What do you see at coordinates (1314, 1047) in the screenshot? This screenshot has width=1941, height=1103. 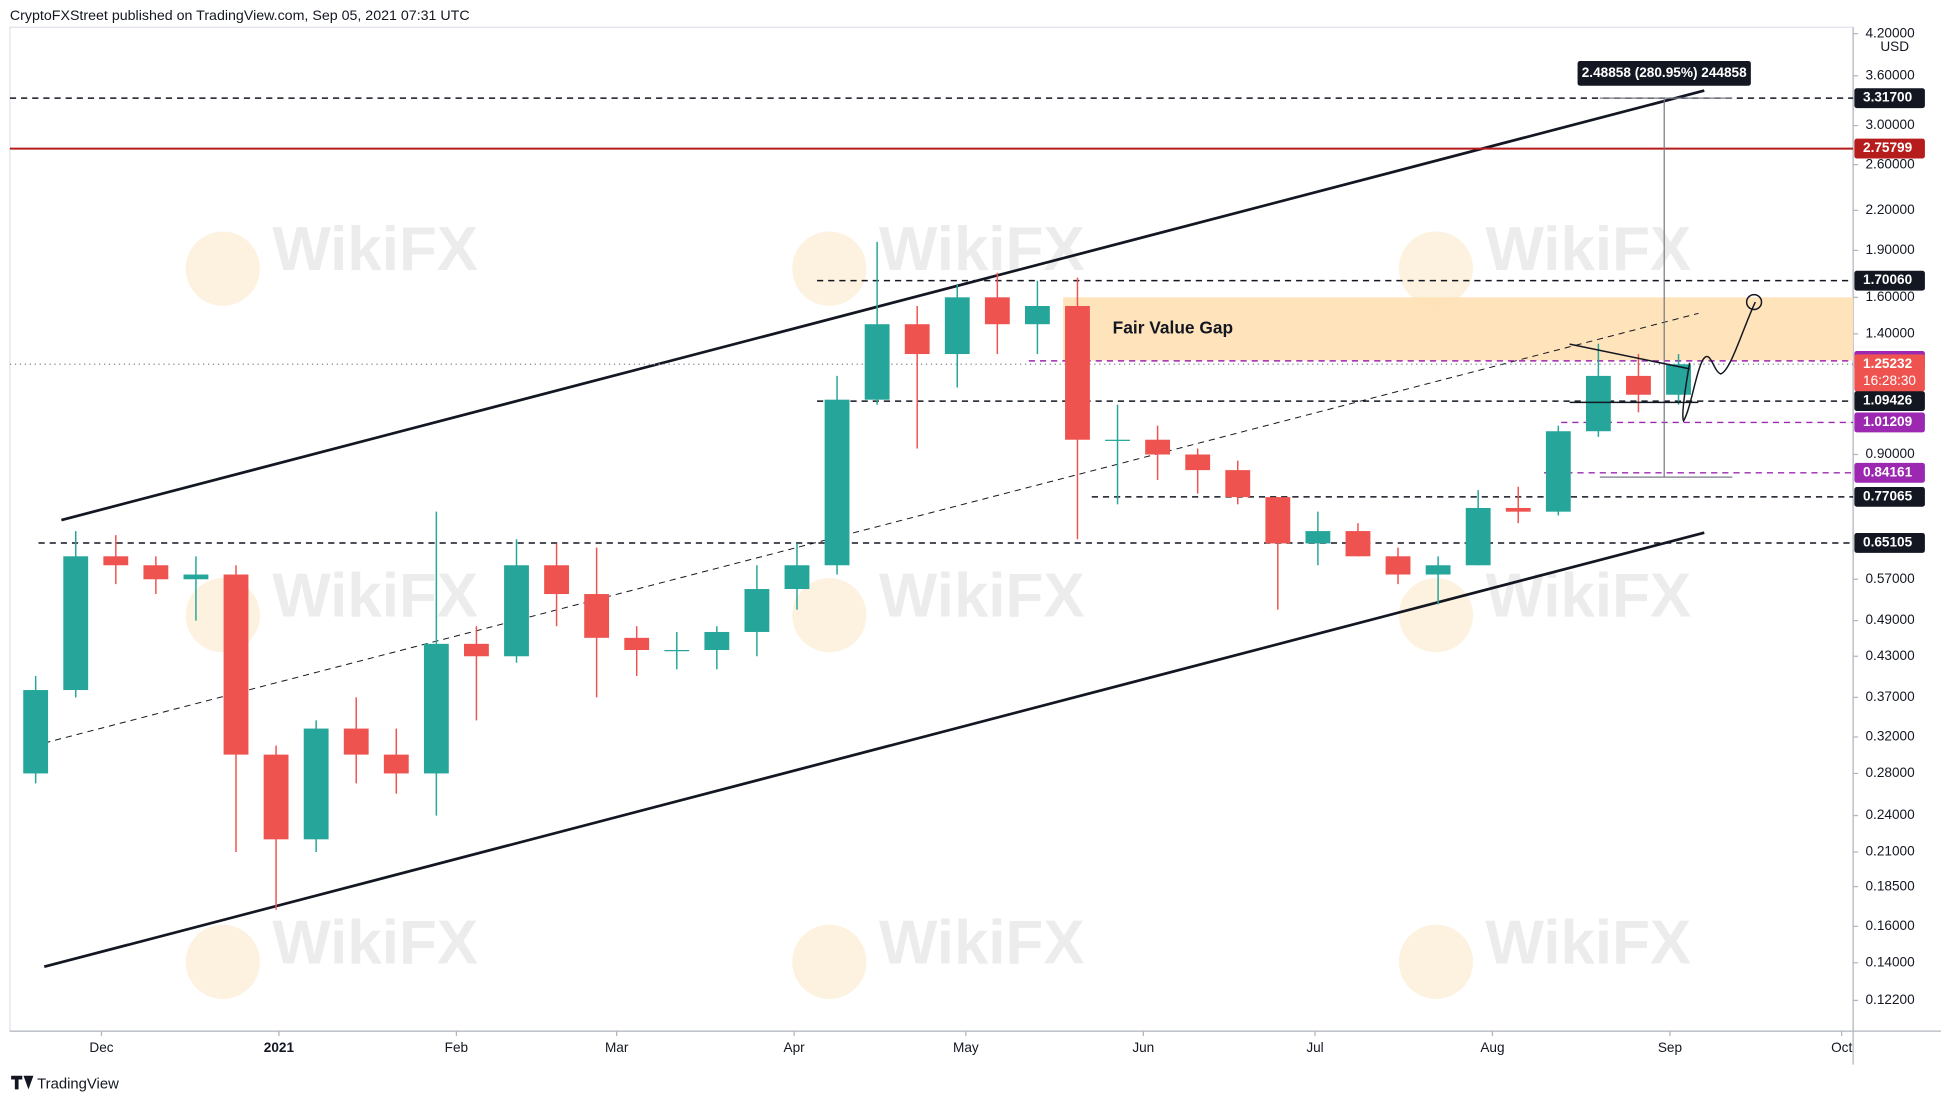 I see `x-tick-label: Jul` at bounding box center [1314, 1047].